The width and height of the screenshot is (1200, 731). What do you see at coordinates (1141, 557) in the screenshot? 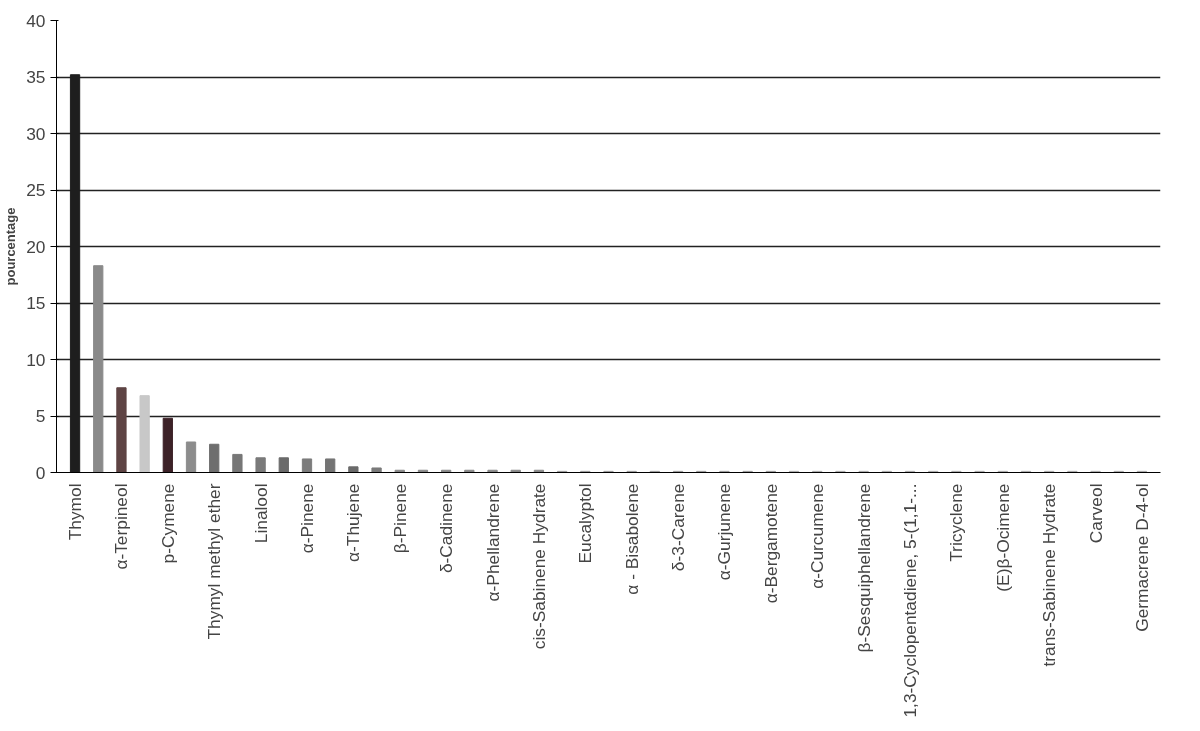
I see `x-tick-label: Germacrene D-4-ol` at bounding box center [1141, 557].